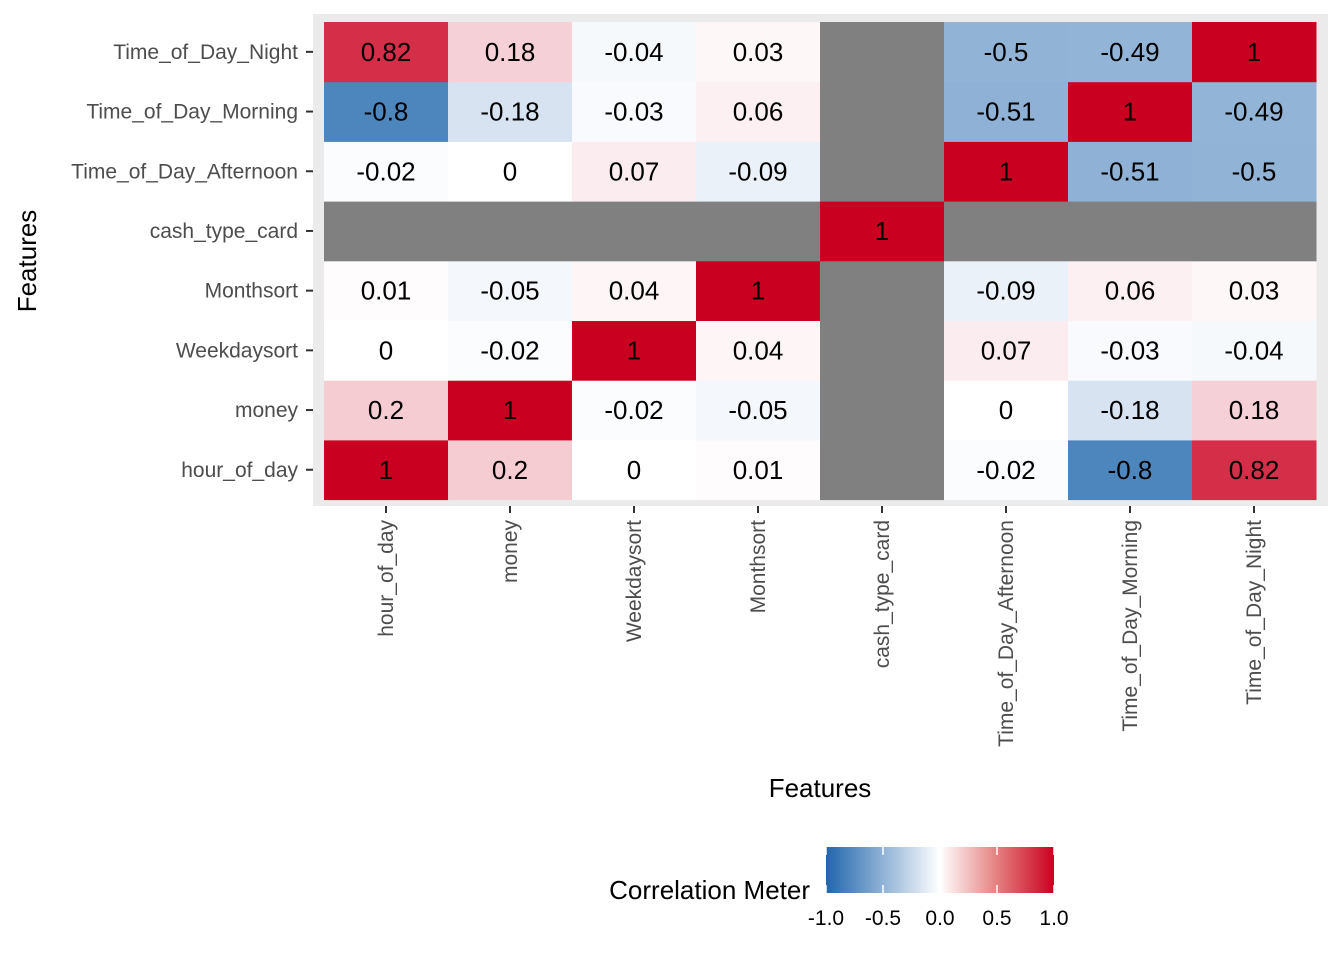 This screenshot has width=1344, height=960. What do you see at coordinates (1053, 918) in the screenshot?
I see `legend-tick-label: 1.0` at bounding box center [1053, 918].